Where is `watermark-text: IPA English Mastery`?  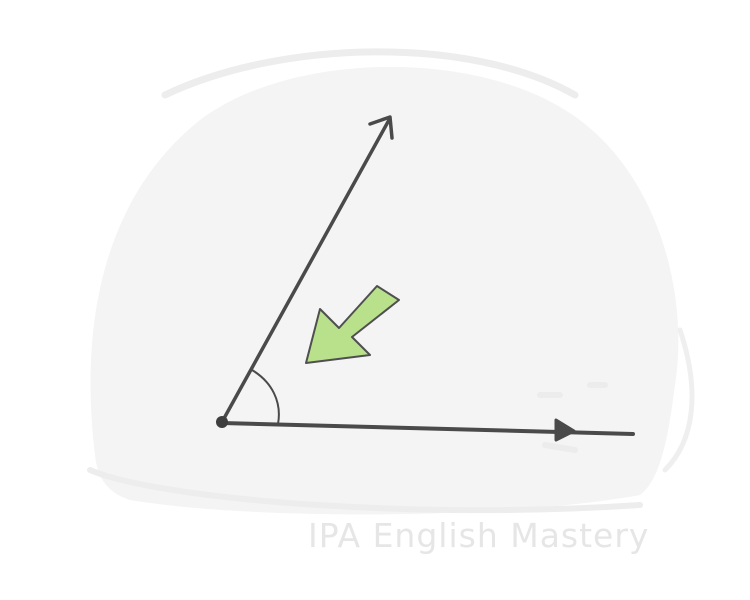 watermark-text: IPA English Mastery is located at coordinates (479, 535).